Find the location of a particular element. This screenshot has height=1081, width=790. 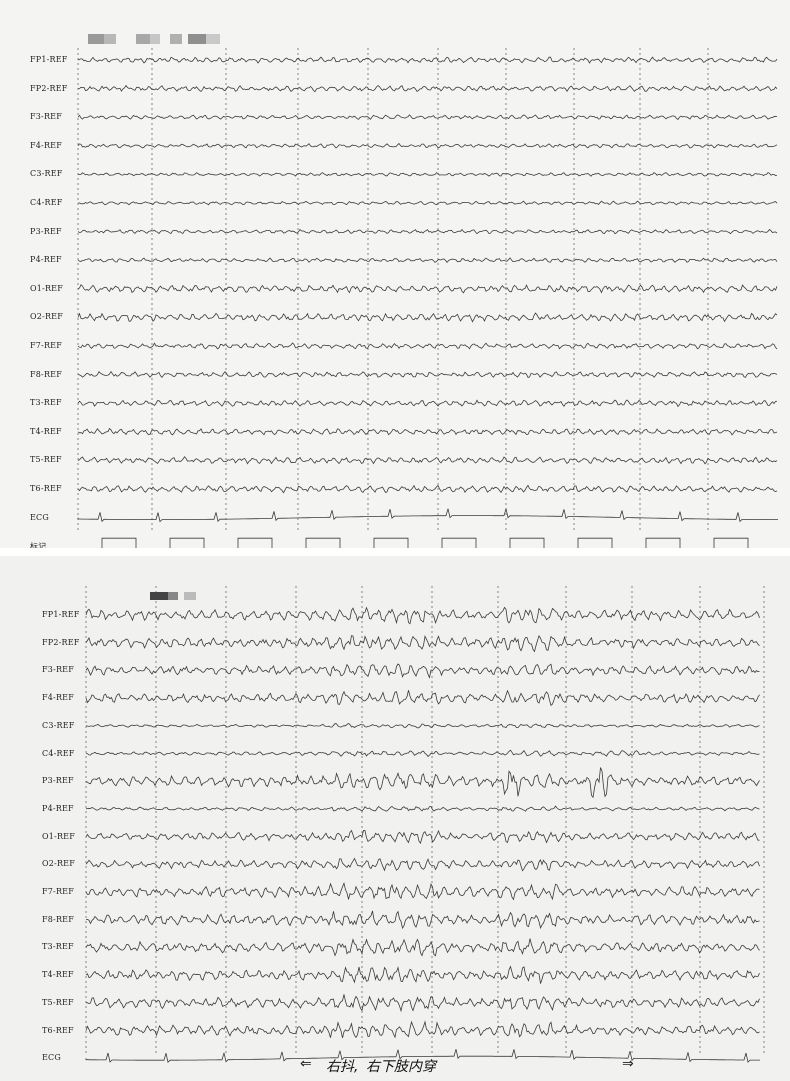

top-channel-label: FP2-REF is located at coordinates (49, 88).